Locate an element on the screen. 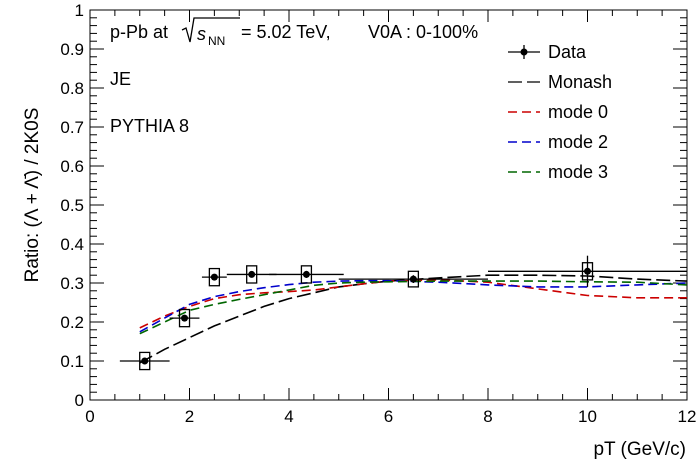 The image size is (698, 471). sqrt-nn-label: NN is located at coordinates (216, 41).